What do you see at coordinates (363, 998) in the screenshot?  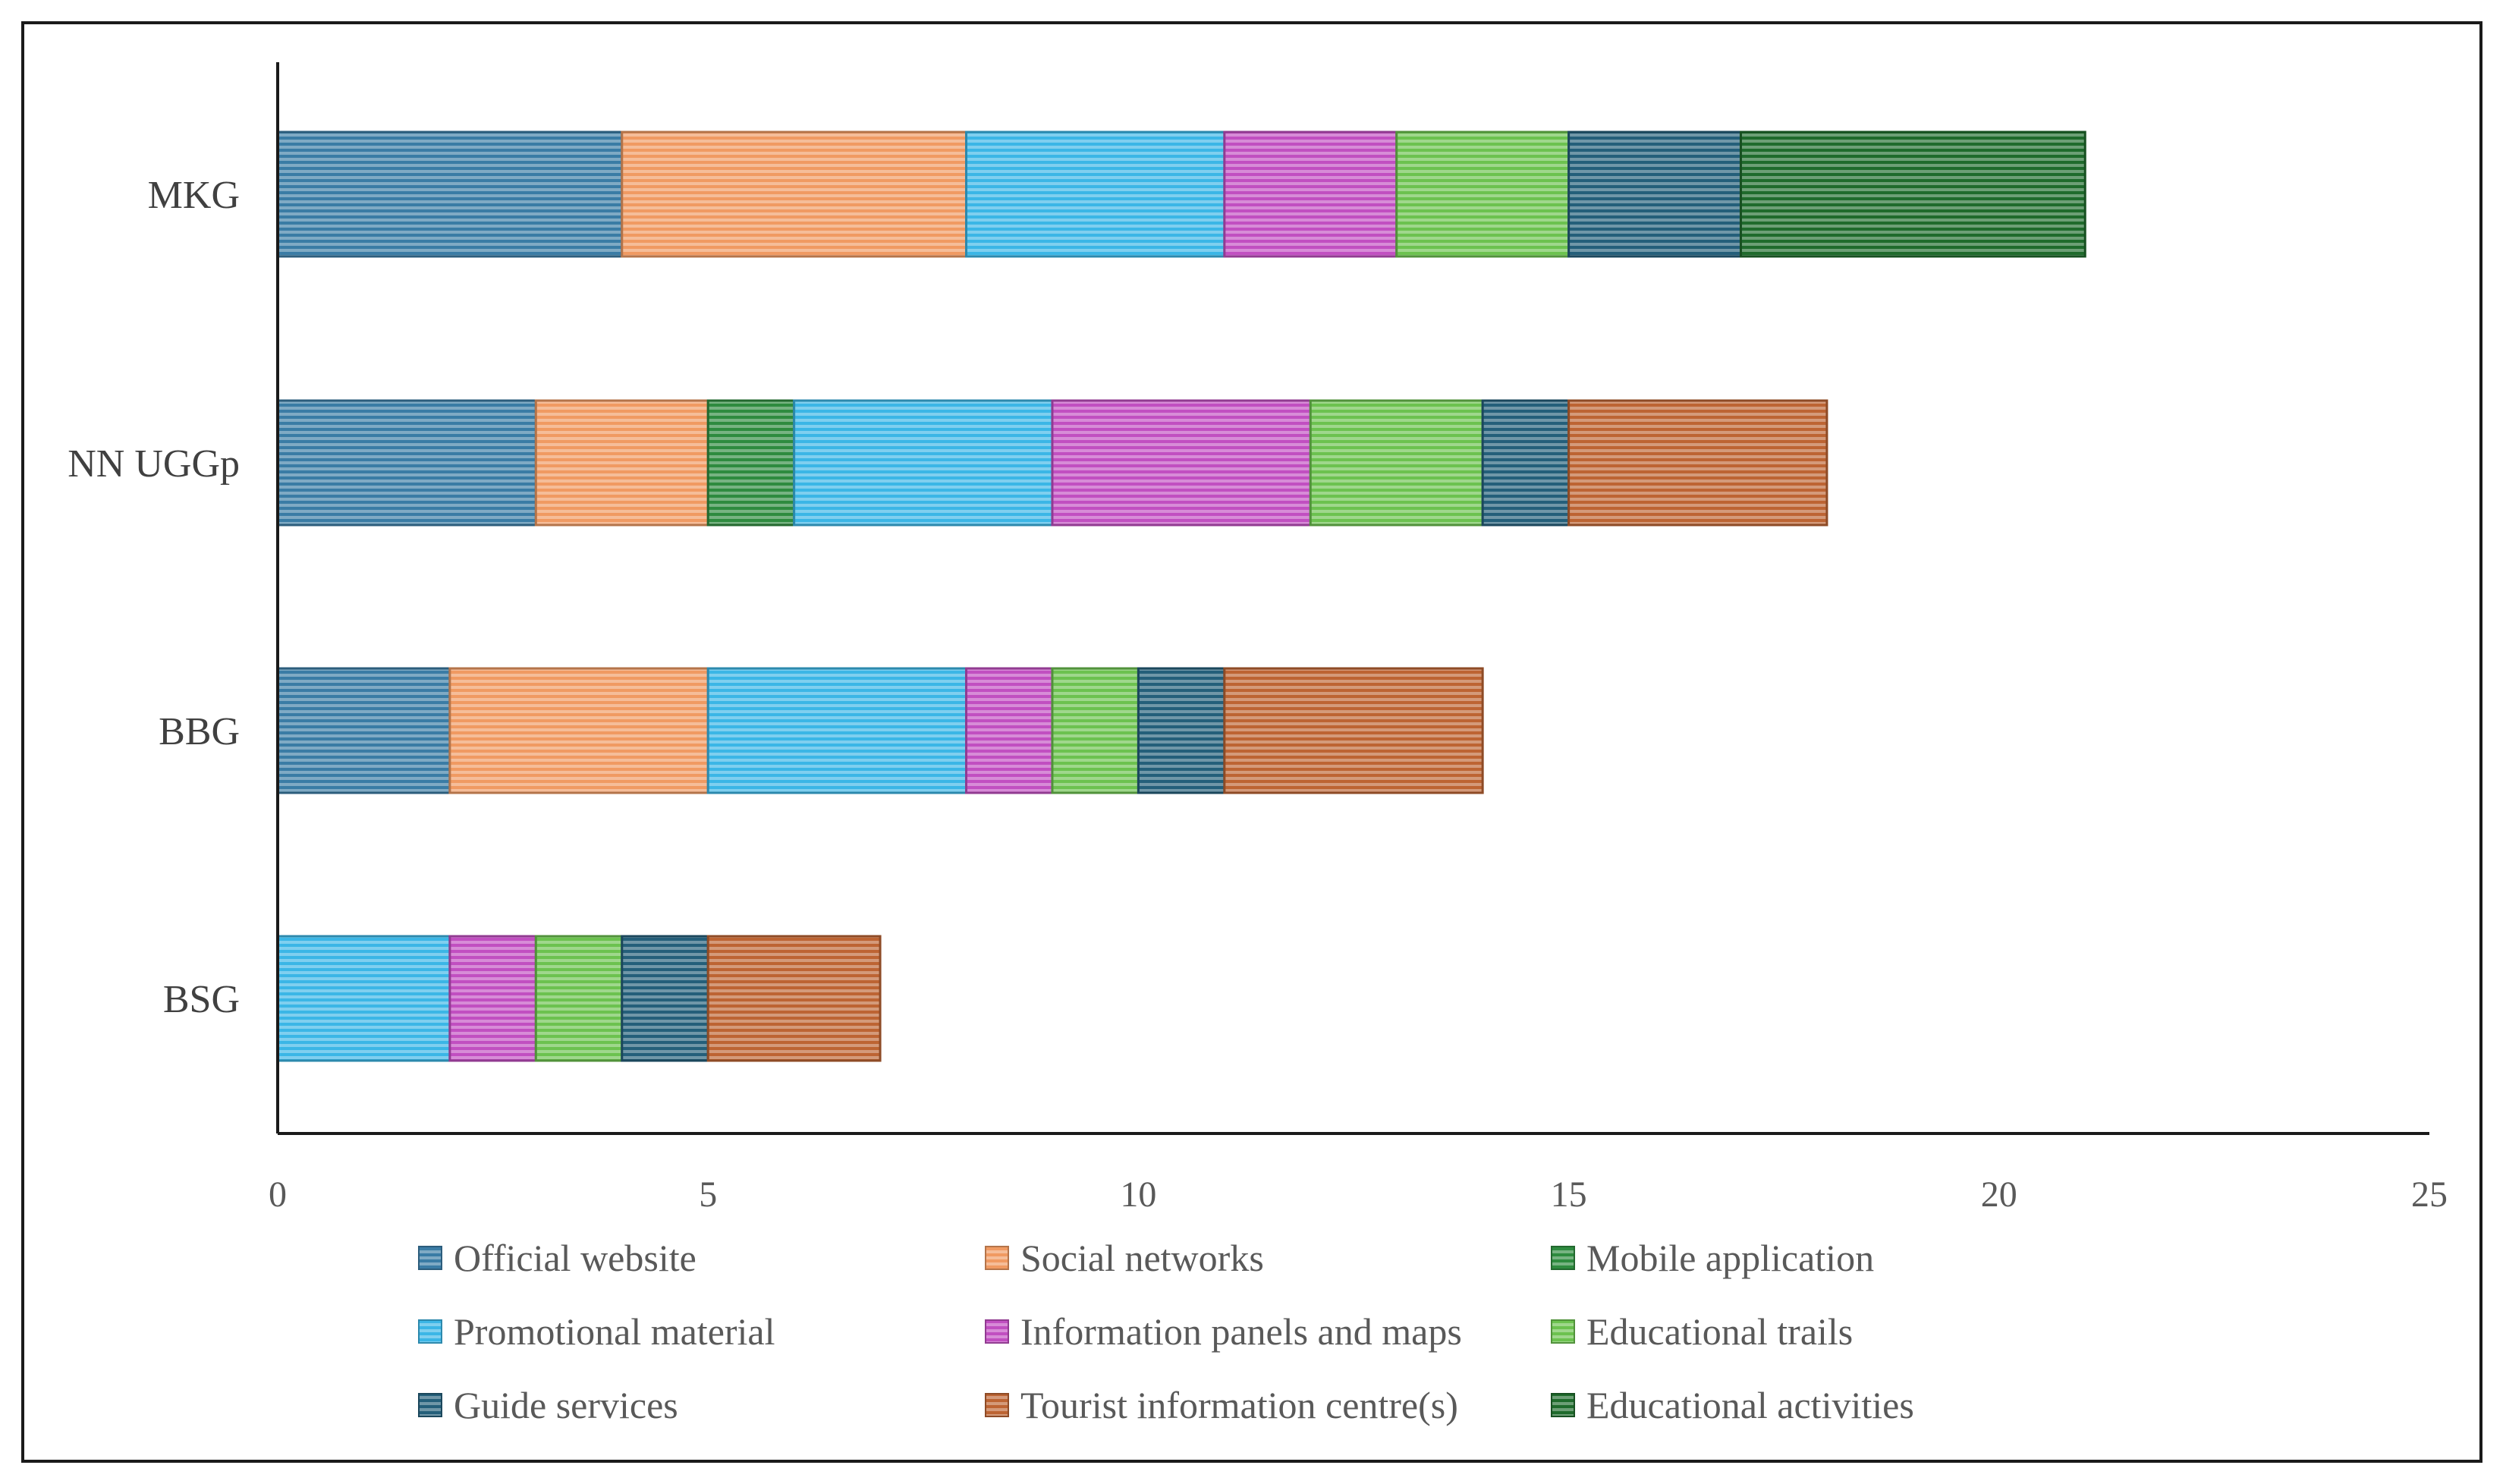 I see `bar-bsg-promotional-material` at bounding box center [363, 998].